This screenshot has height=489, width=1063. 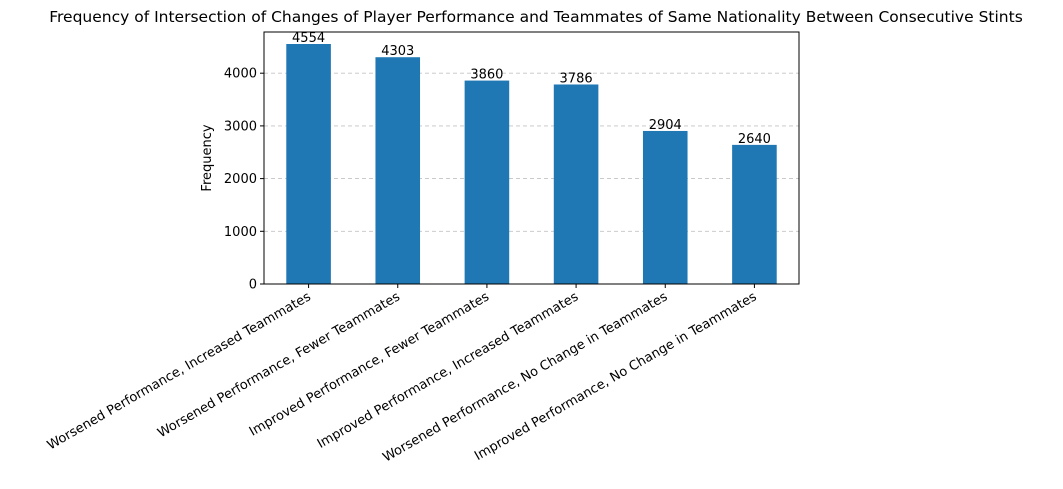 I want to click on bar-value-labels: 4554 4303 3860 3786 2904 2640, so click(x=531, y=89).